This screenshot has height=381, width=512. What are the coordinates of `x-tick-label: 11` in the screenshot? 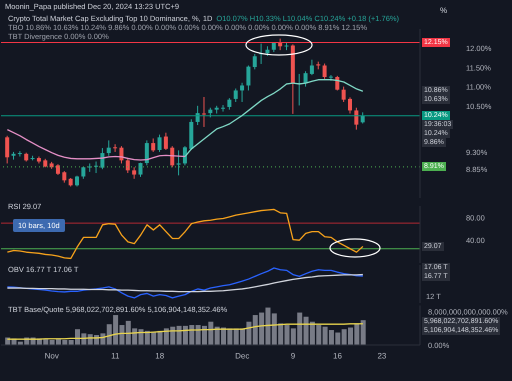 It's located at (115, 356).